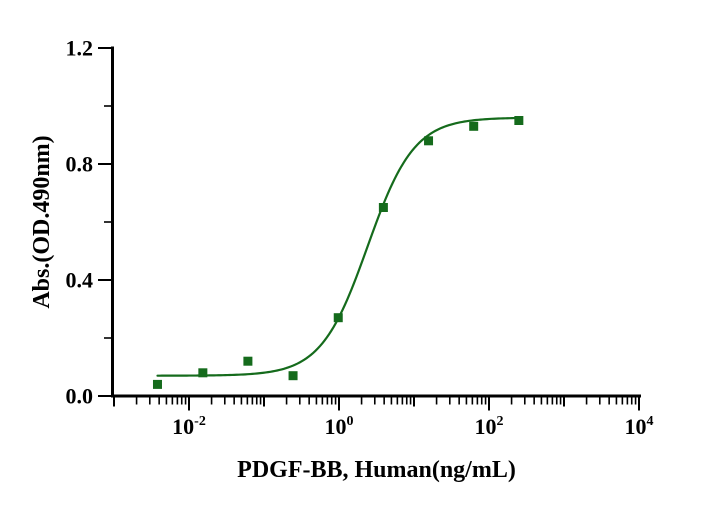  Describe the element at coordinates (42, 222) in the screenshot. I see `y-axis-title: Abs.(OD.490nm)` at that location.